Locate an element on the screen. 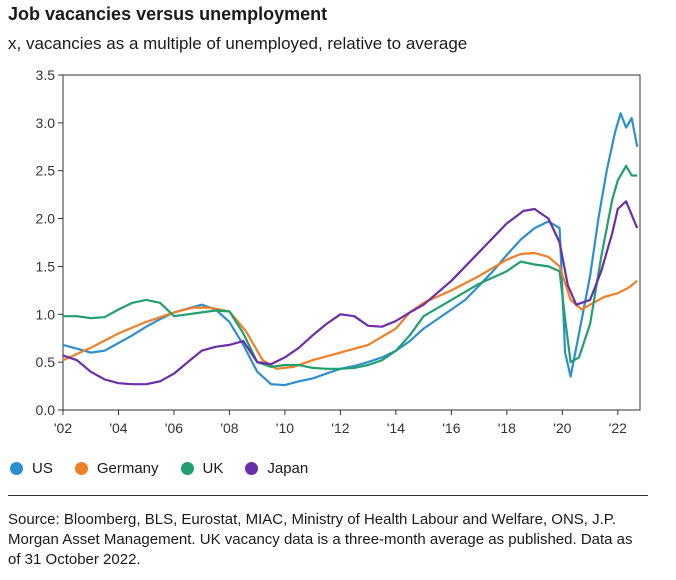  legend-item-uk: UK is located at coordinates (202, 468).